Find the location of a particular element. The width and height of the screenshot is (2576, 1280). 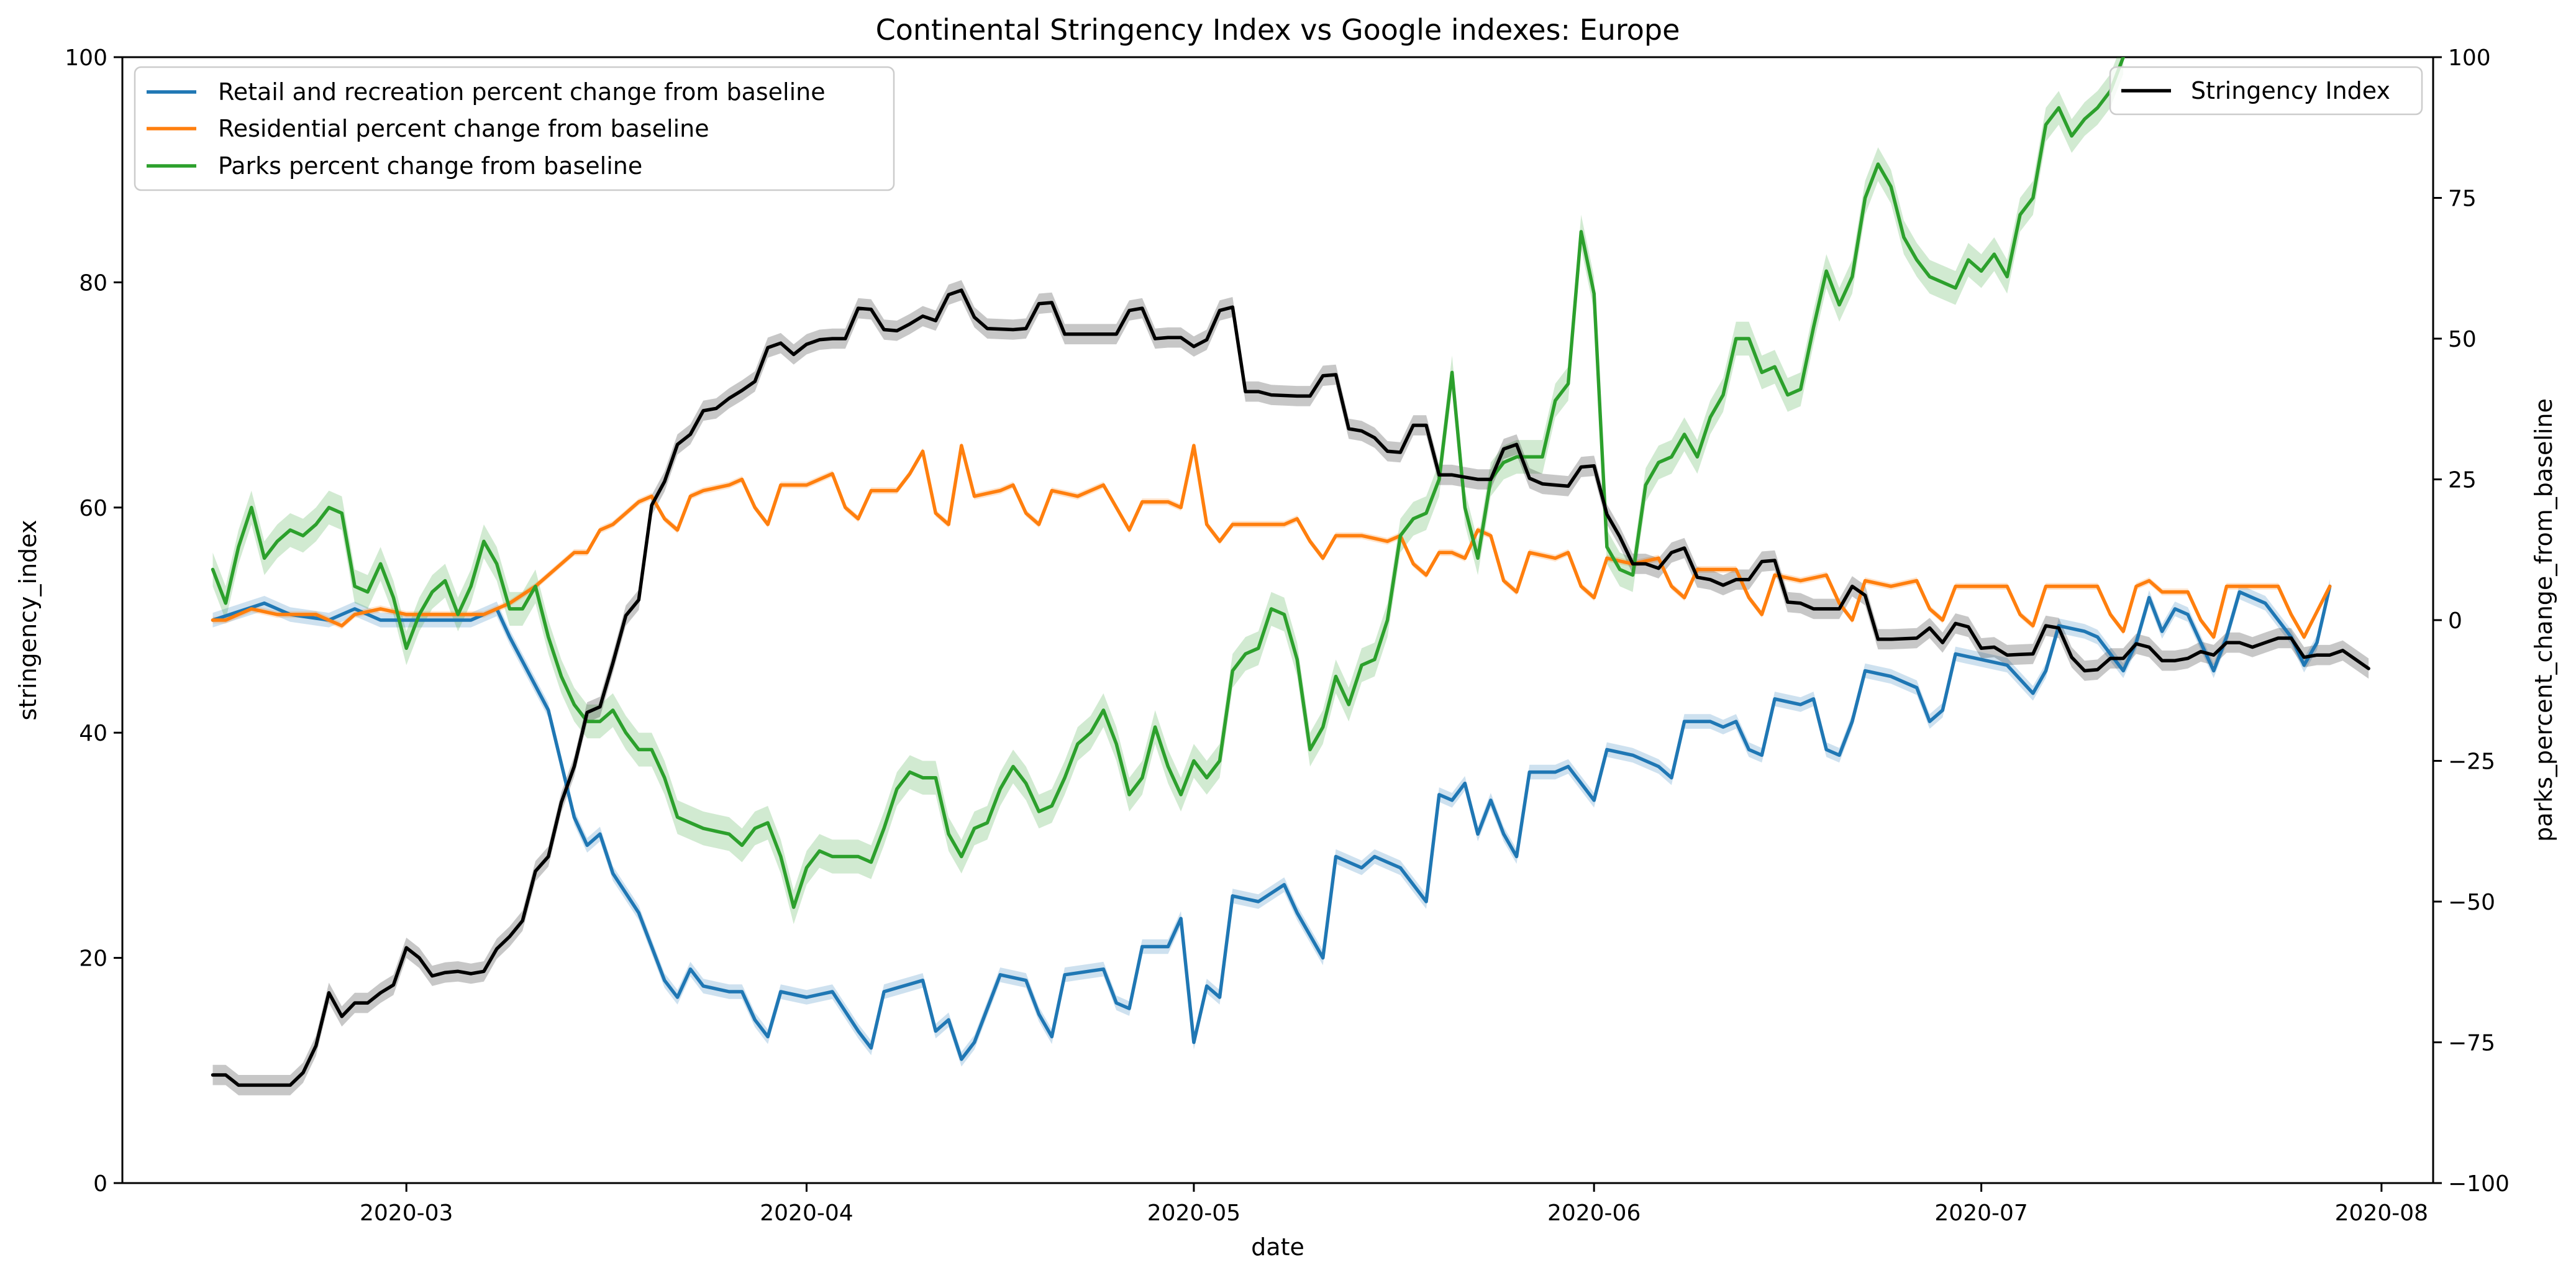

x-tick-label: 2020-06 is located at coordinates (1594, 1213).